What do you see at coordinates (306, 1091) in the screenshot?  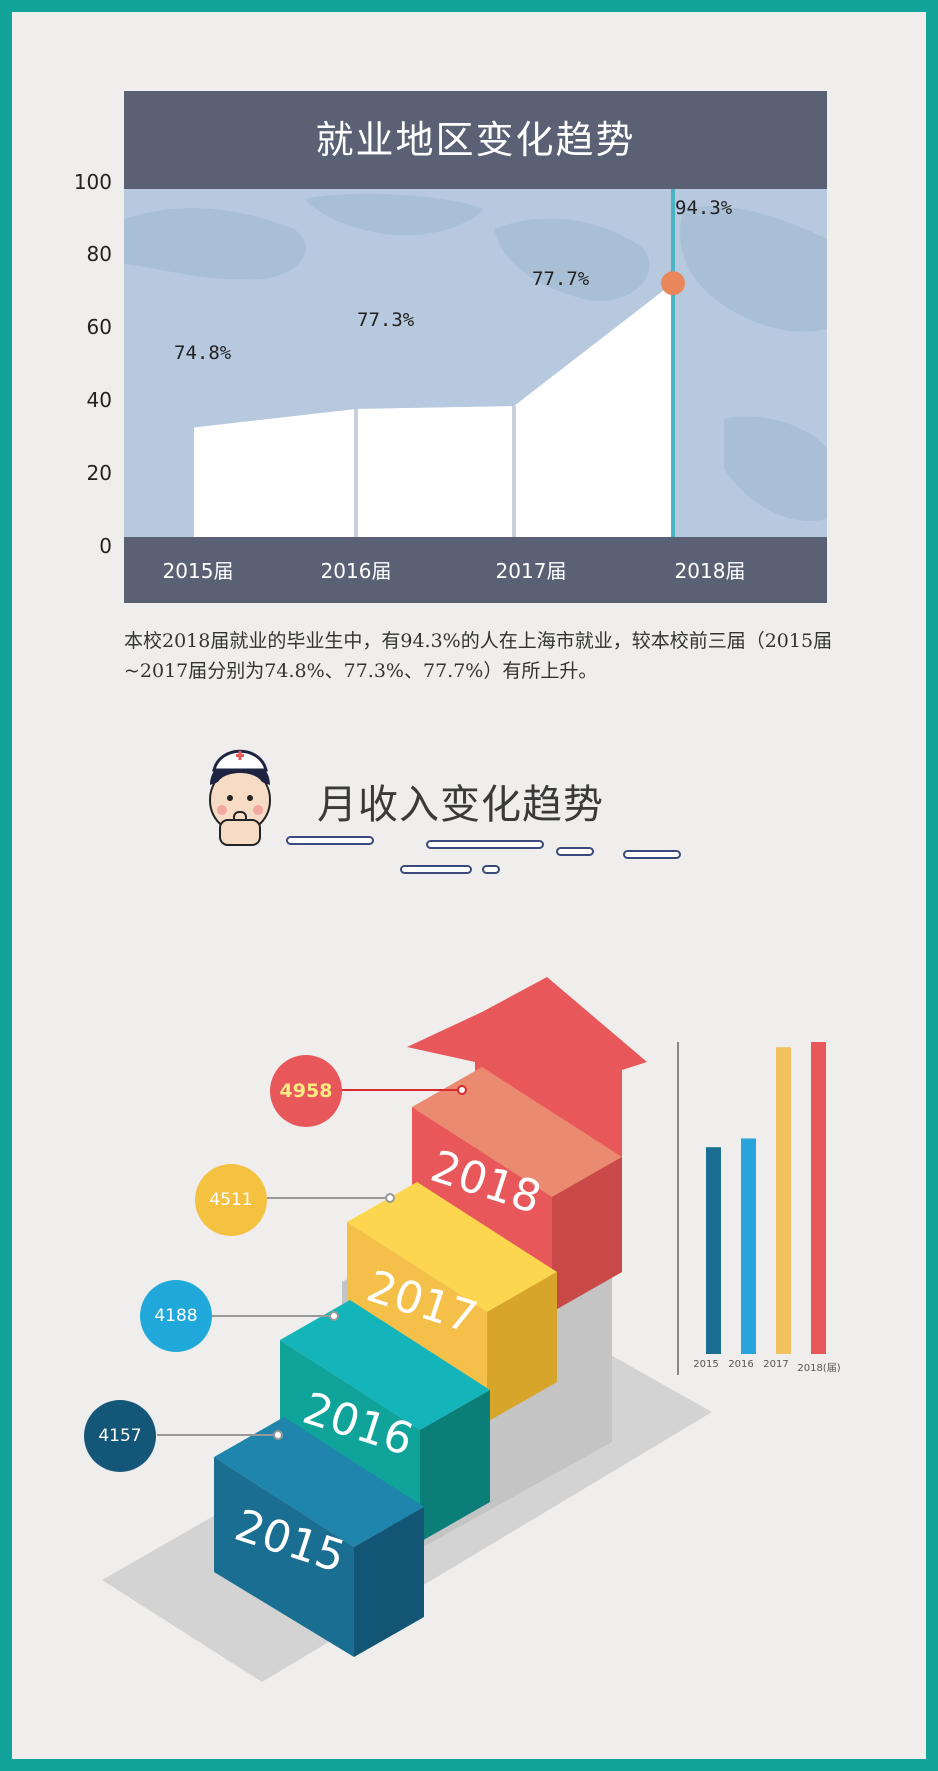 I see `value-circle-2018: 4958` at bounding box center [306, 1091].